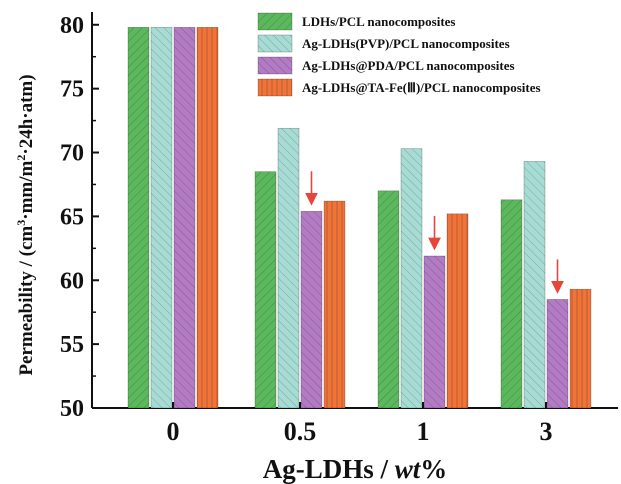 The image size is (621, 484). I want to click on y-label-end: ·24h·atm), so click(26, 114).